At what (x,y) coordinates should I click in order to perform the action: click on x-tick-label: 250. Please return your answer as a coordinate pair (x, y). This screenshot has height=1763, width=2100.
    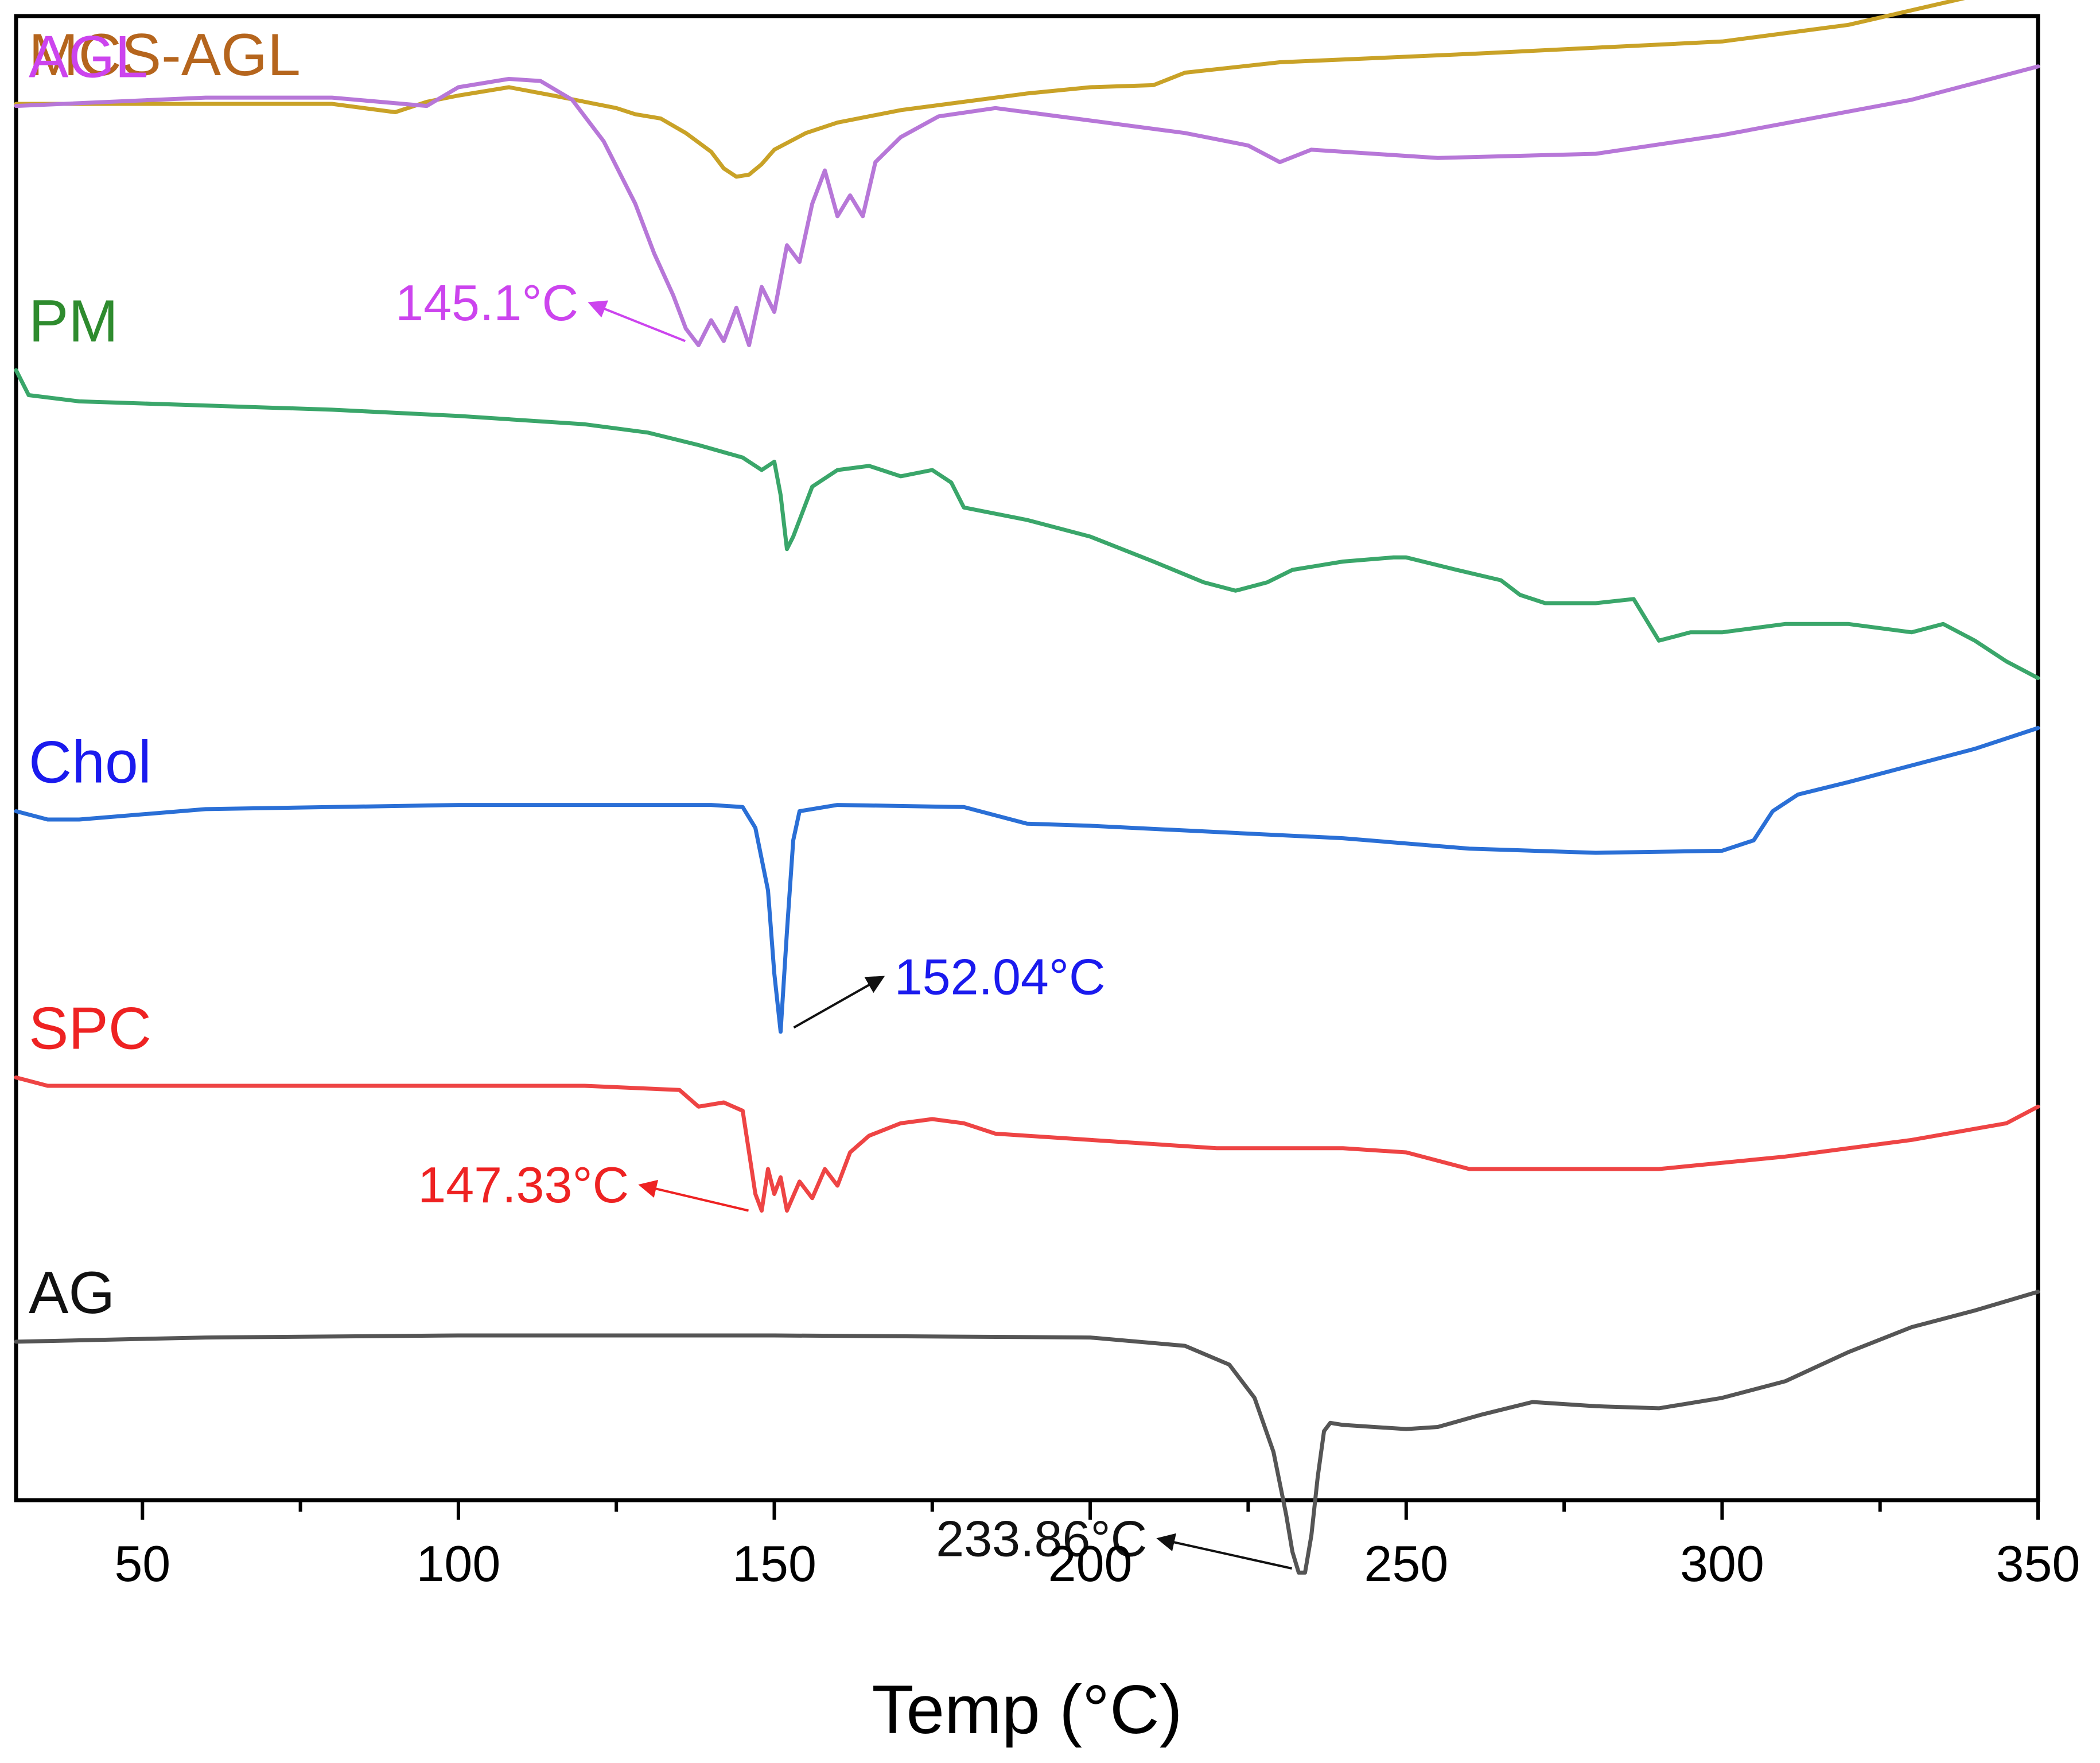
    Looking at the image, I should click on (1406, 1563).